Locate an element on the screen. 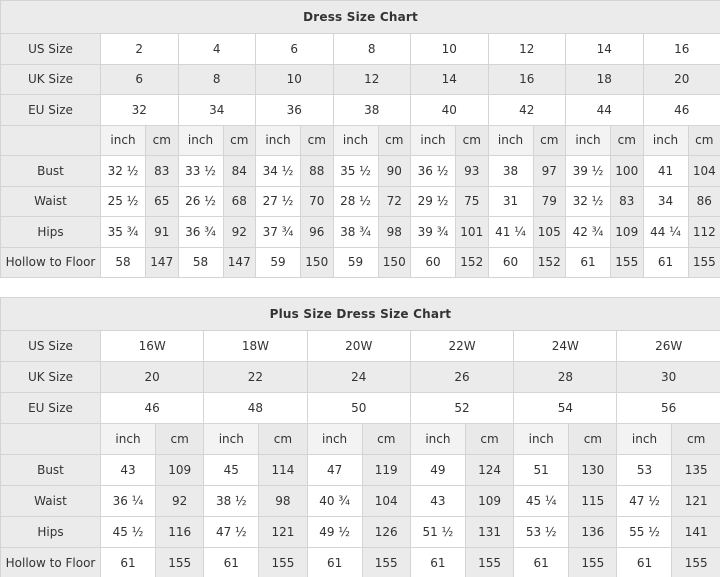 The width and height of the screenshot is (720, 577). unit-row-label is located at coordinates (50, 439).